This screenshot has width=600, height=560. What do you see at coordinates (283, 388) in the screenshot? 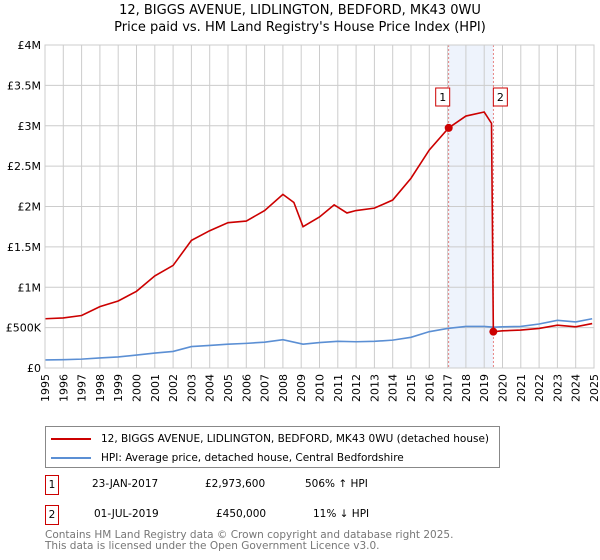
I see `x-tick-label: 2008` at bounding box center [283, 388].